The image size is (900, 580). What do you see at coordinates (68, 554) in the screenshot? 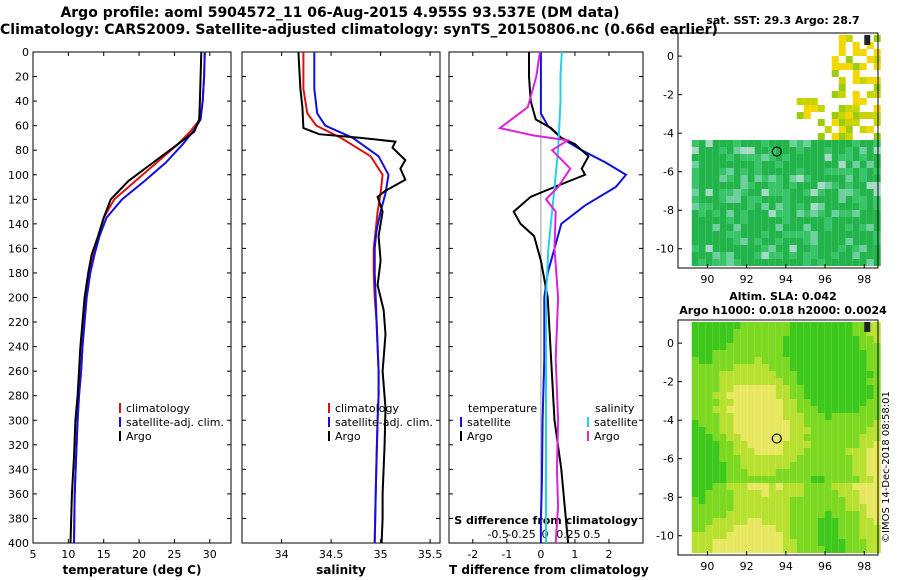
I see `x-tick-label: 10` at bounding box center [68, 554].